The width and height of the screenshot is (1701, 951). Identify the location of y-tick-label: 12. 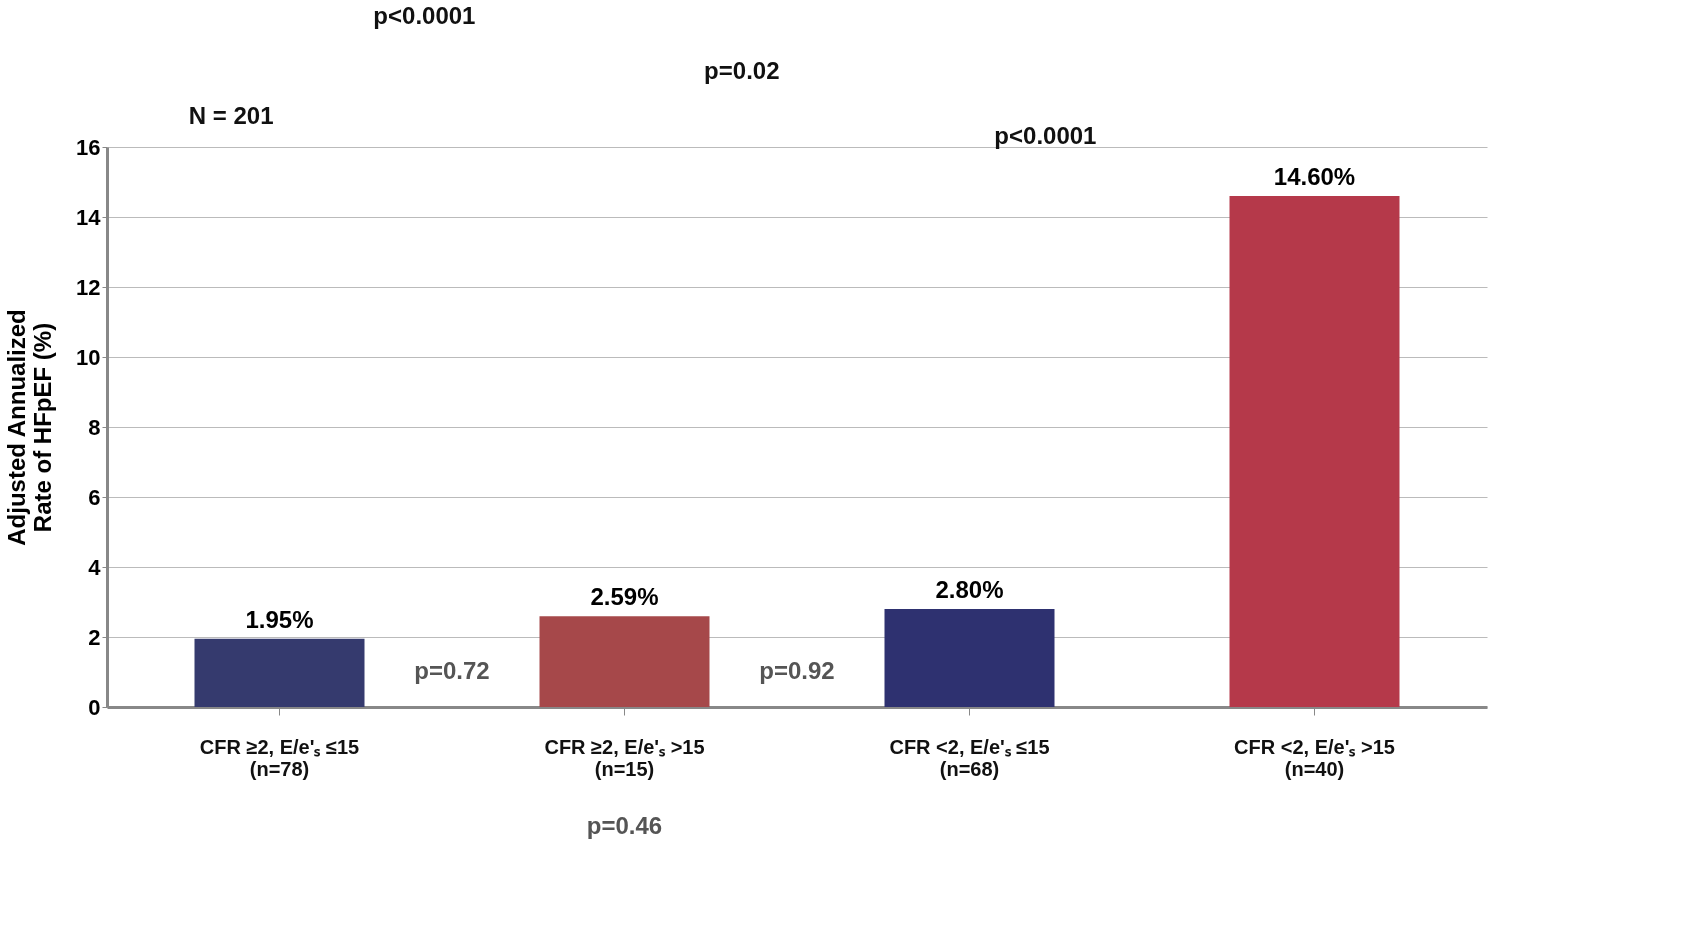
(88, 287).